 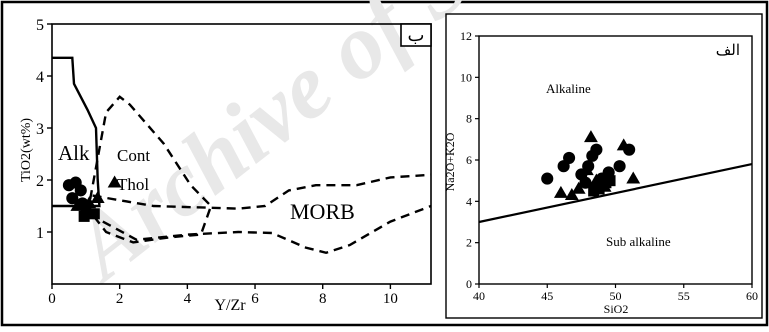 I want to click on panel-a-y-tick-label: 6, so click(x=469, y=160).